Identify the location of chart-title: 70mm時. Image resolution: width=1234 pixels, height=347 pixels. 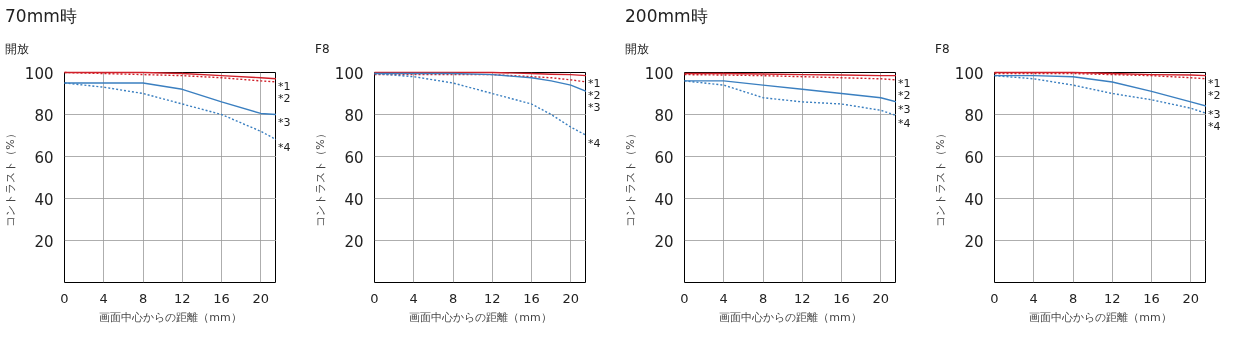
(41, 16).